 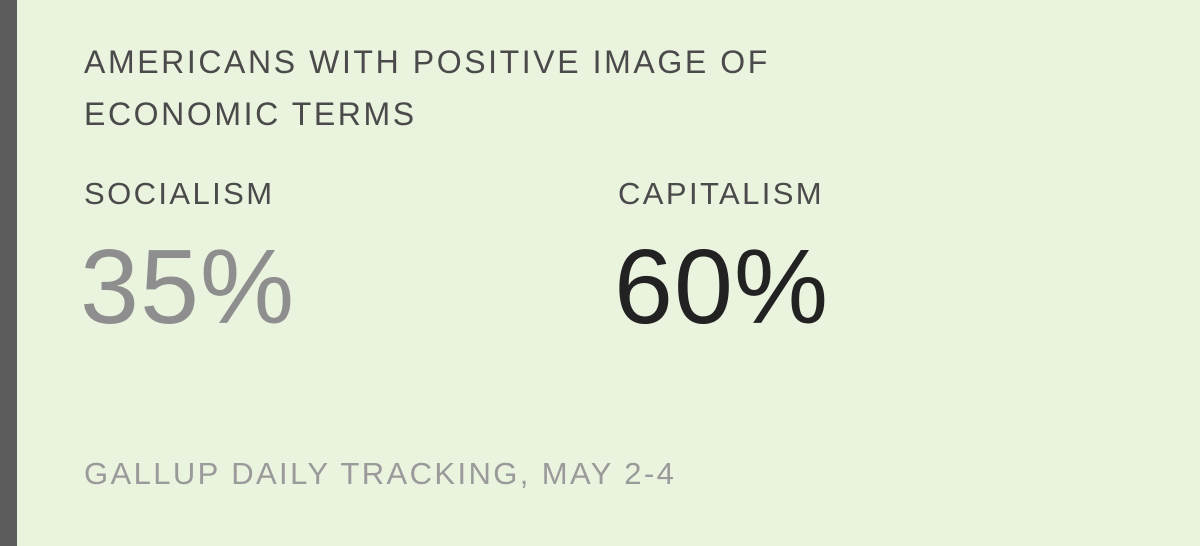 What do you see at coordinates (721, 193) in the screenshot?
I see `capitalism-label: CAPITALISM` at bounding box center [721, 193].